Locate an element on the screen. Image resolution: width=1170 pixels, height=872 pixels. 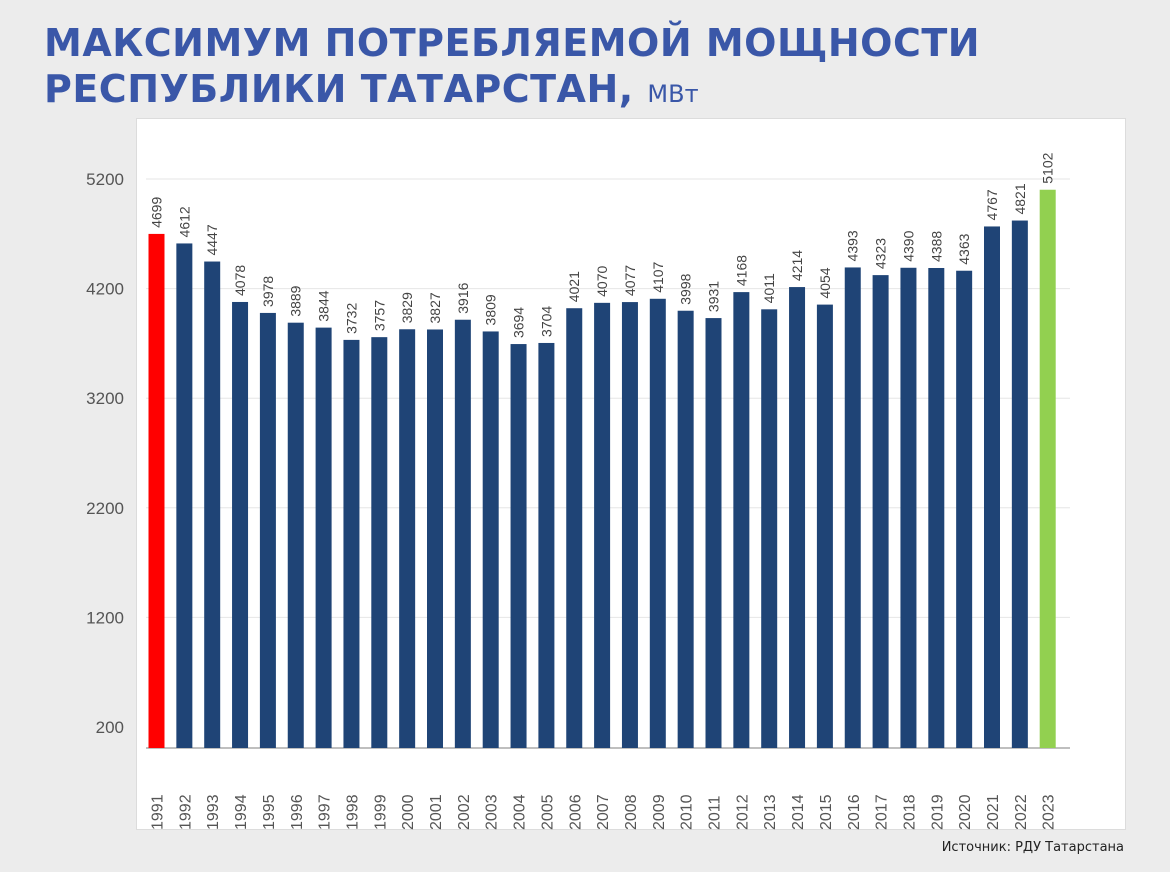
data-label-2022: 4821 is located at coordinates (1020, 198).